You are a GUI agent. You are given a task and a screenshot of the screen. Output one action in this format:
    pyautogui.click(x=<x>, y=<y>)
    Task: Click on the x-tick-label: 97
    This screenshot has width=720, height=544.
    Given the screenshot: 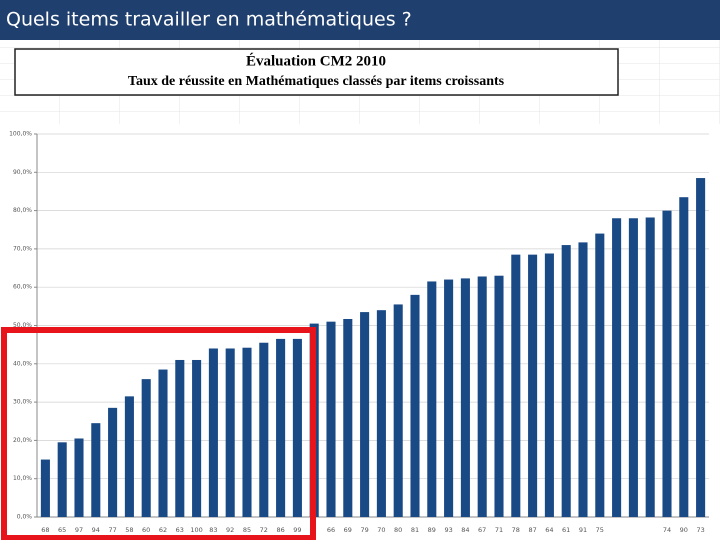 What is the action you would take?
    pyautogui.click(x=79, y=530)
    